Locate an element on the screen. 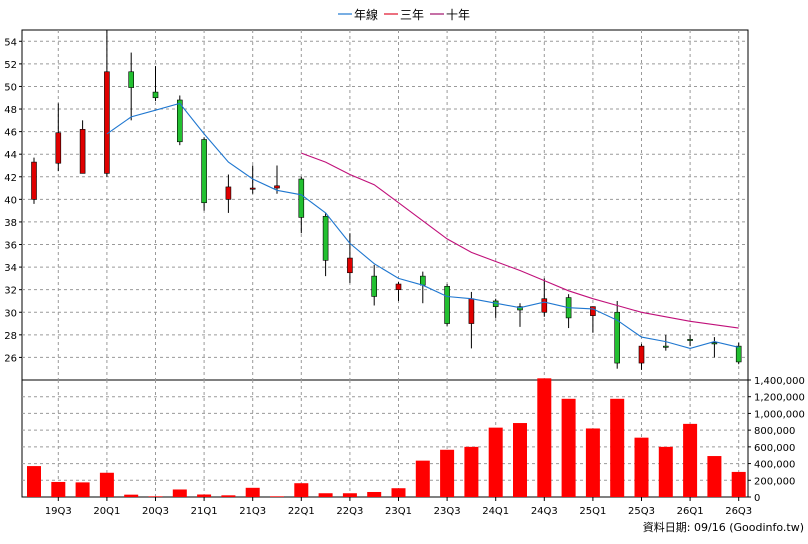 The width and height of the screenshot is (808, 544). price-tick-label: 52 is located at coordinates (10, 65).